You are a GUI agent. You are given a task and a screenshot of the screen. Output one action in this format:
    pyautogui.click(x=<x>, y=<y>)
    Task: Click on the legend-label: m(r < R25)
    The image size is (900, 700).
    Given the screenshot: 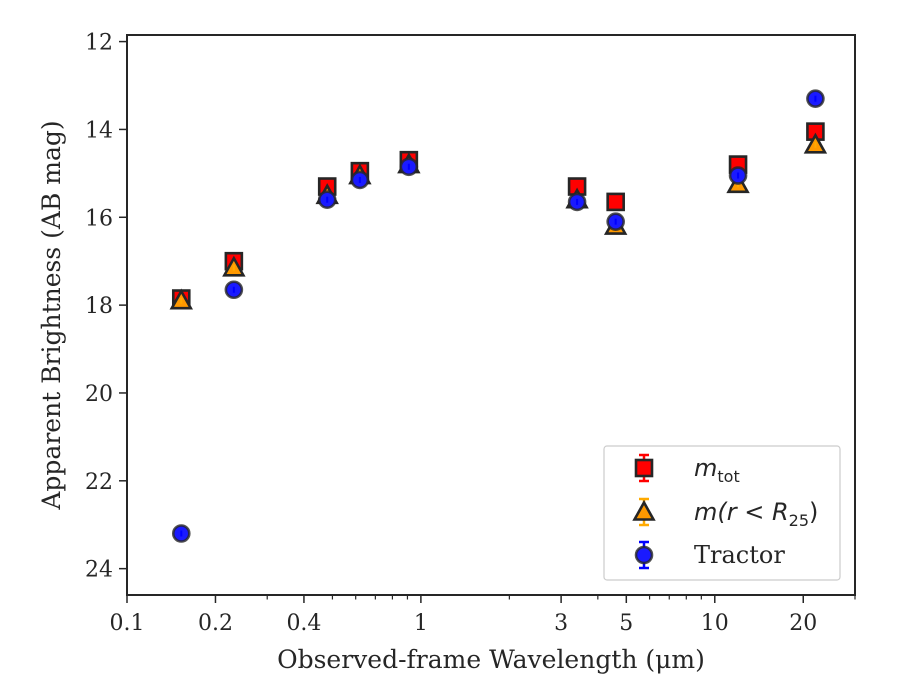 What is the action you would take?
    pyautogui.click(x=756, y=514)
    